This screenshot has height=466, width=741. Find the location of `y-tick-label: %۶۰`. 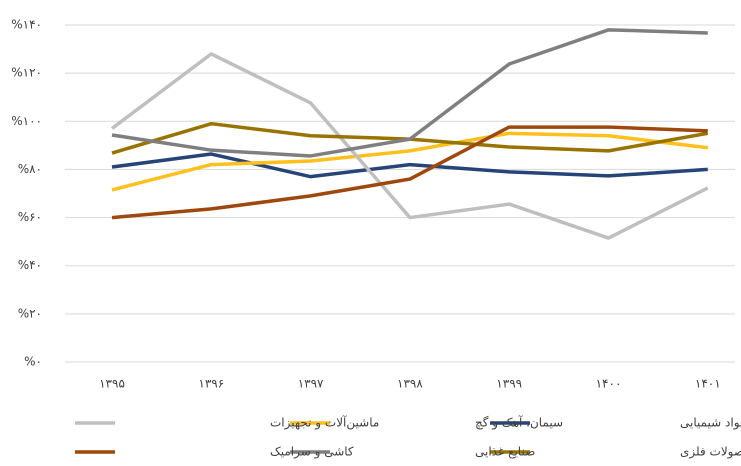

y-tick-label: %۶۰ is located at coordinates (30, 217).